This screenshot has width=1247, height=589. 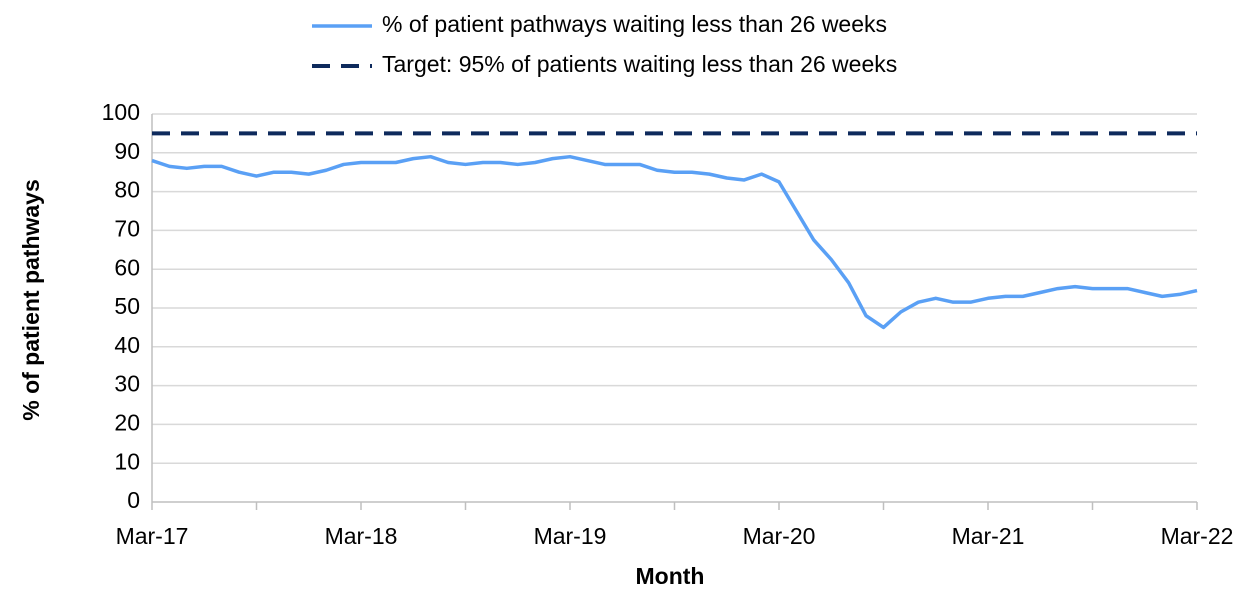 What do you see at coordinates (152, 536) in the screenshot?
I see `x-tick-label: Mar-17` at bounding box center [152, 536].